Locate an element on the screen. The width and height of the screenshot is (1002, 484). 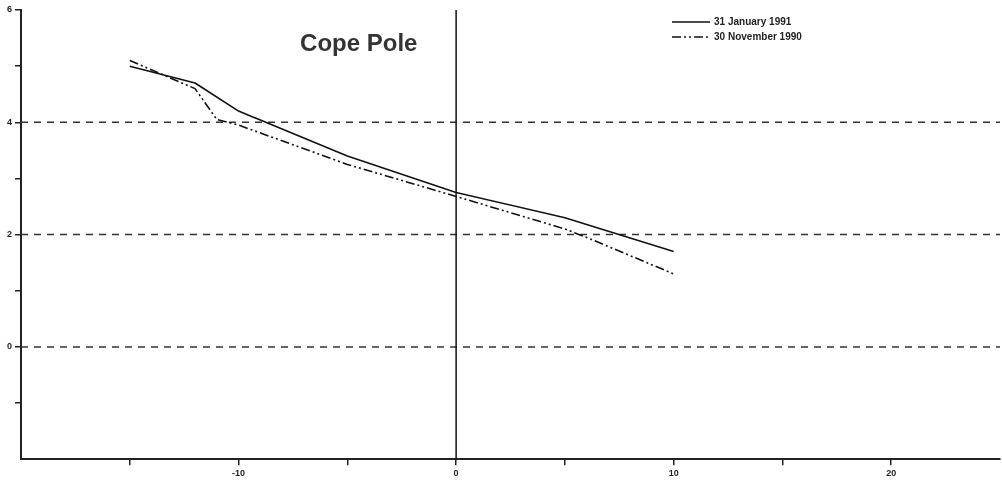
legend-label: 30 November 1990 is located at coordinates (758, 36).